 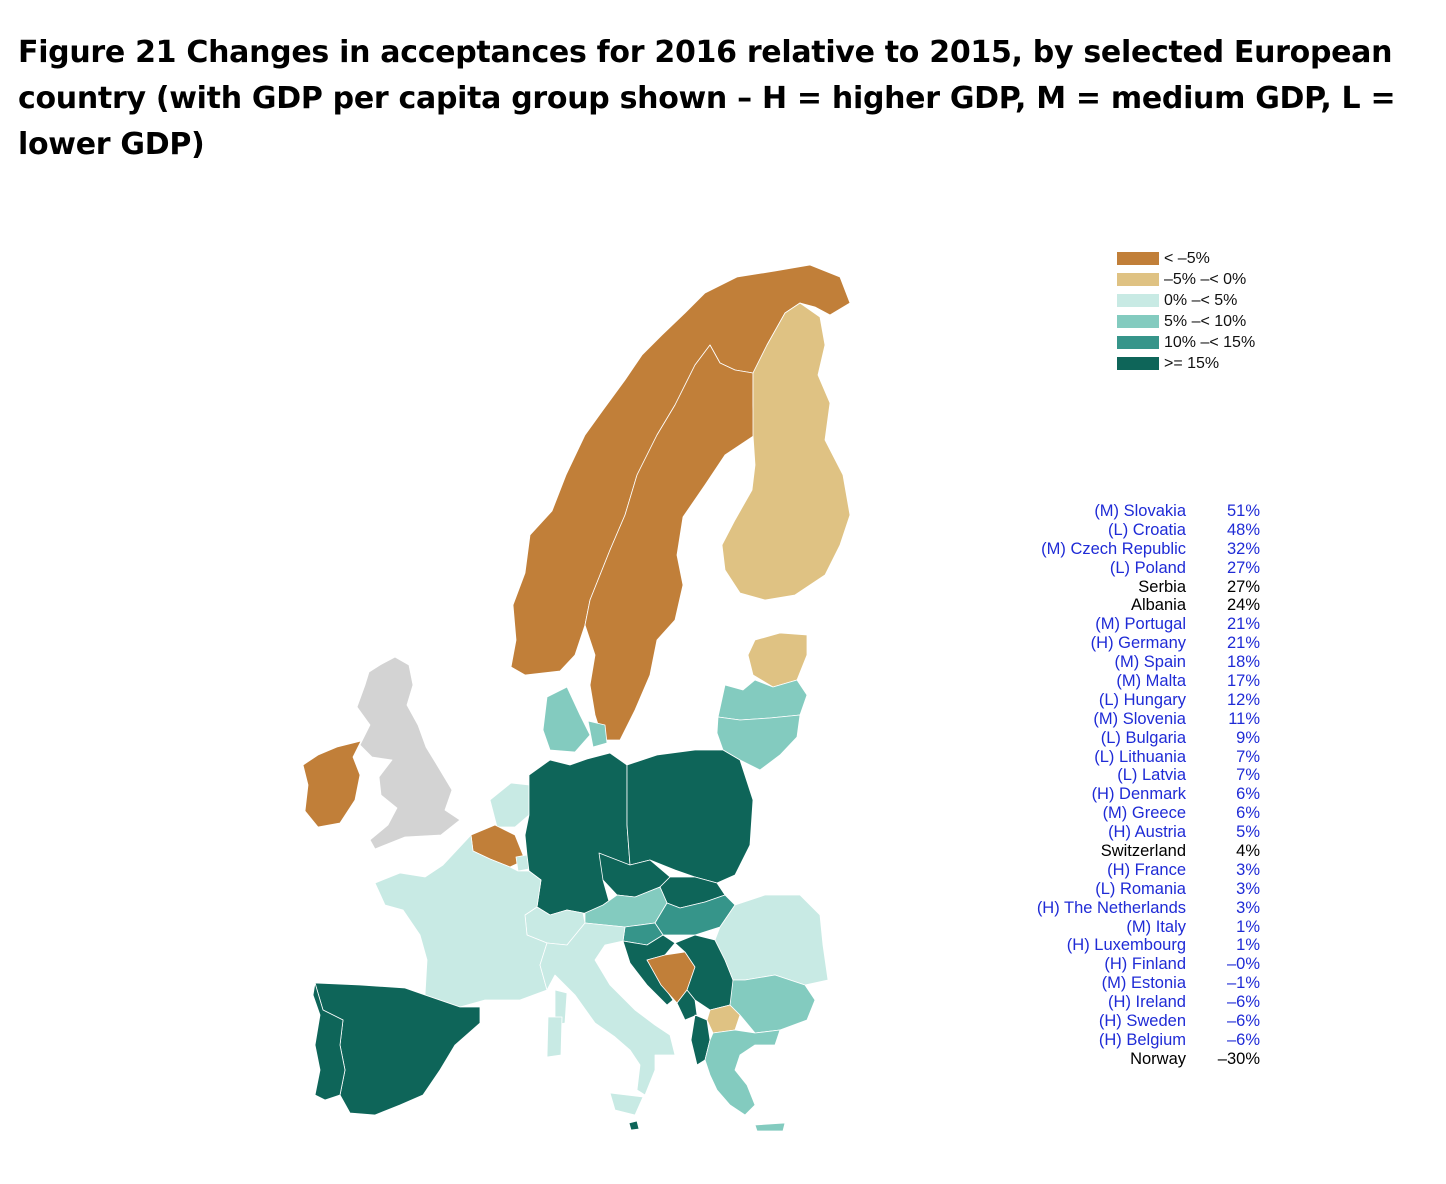 What do you see at coordinates (1147, 832) in the screenshot?
I see `ranking-country: (H) Austria` at bounding box center [1147, 832].